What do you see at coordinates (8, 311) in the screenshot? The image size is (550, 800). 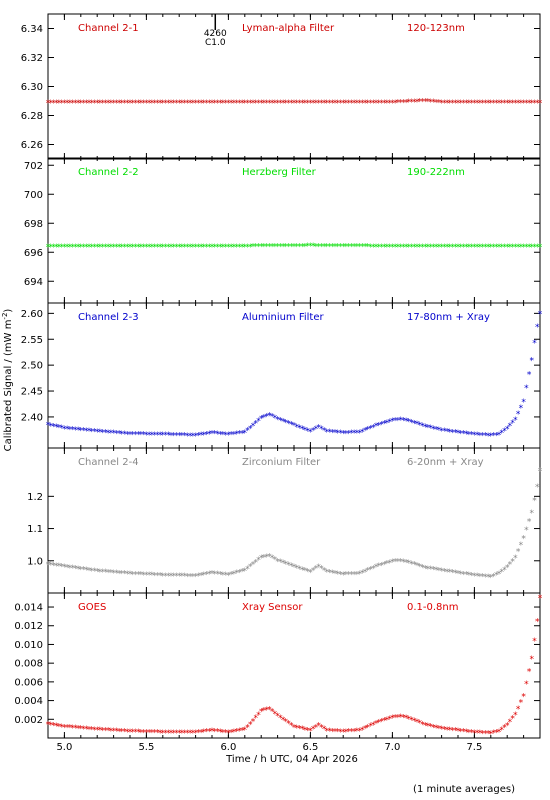 I see `y-axis-label-close: )` at bounding box center [8, 311].